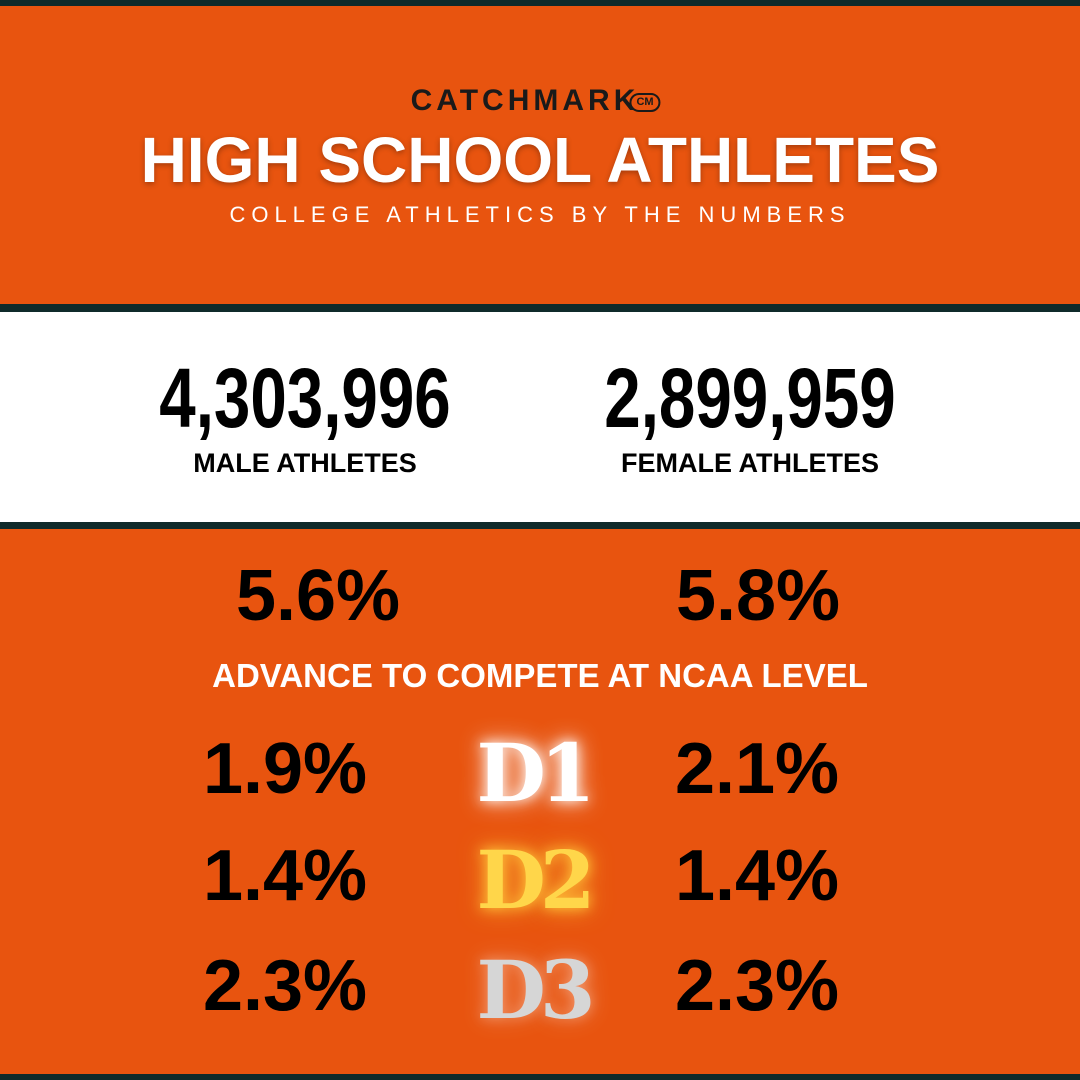 The width and height of the screenshot is (1080, 1080). I want to click on total-value: 4,303,996, so click(305, 398).